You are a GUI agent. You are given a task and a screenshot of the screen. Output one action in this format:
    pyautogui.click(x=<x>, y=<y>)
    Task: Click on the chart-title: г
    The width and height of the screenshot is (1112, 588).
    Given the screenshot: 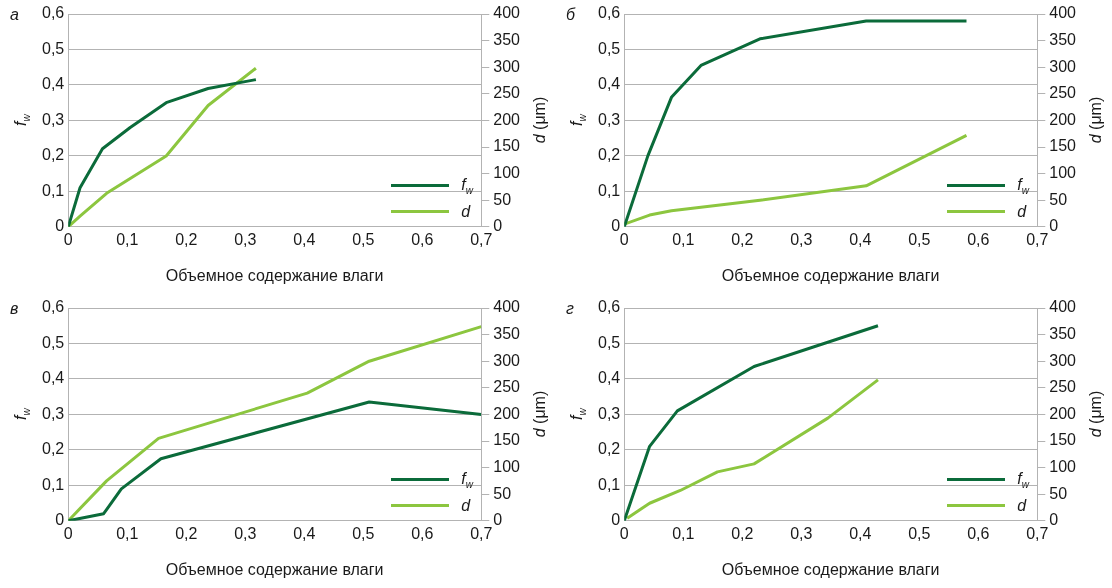 What is the action you would take?
    pyautogui.click(x=570, y=309)
    